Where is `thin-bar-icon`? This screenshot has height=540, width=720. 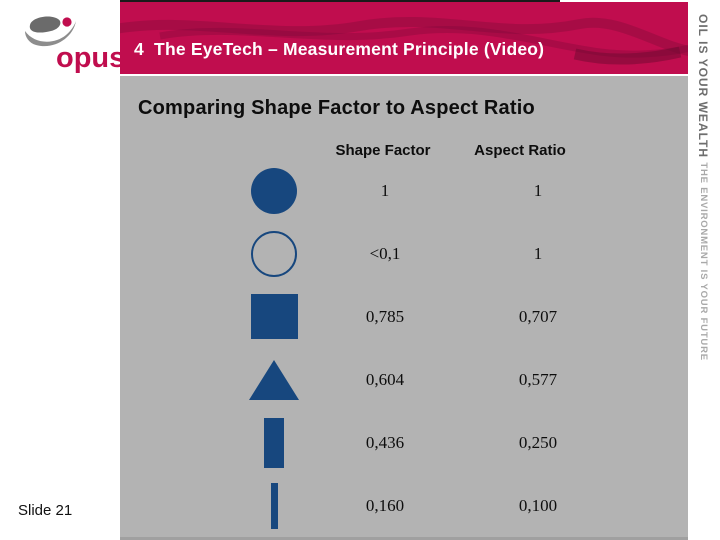
thin-bar-icon is located at coordinates (274, 505).